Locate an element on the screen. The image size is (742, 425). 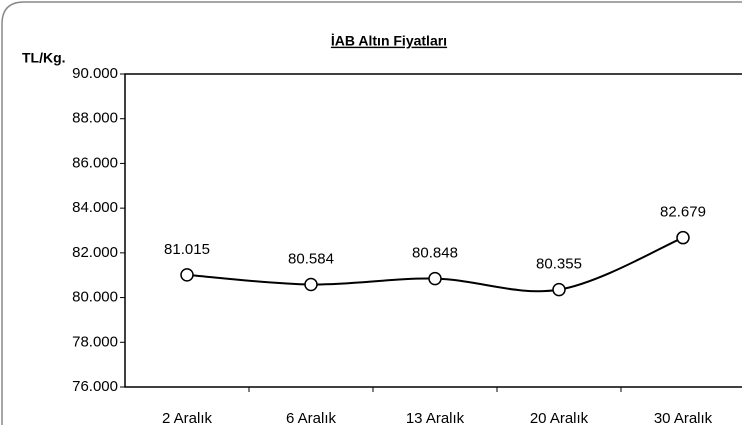
y-tick-label: 76.000 is located at coordinates (95, 386).